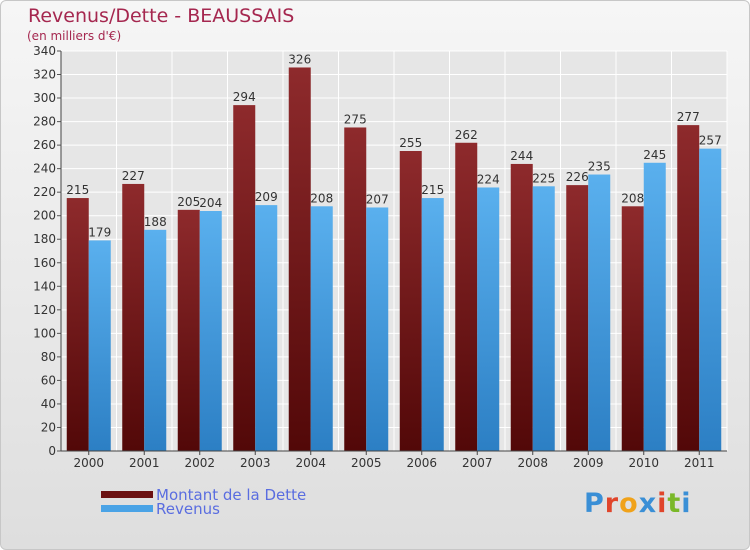  Describe the element at coordinates (321, 198) in the screenshot. I see `data-label-revenue: 208` at that location.